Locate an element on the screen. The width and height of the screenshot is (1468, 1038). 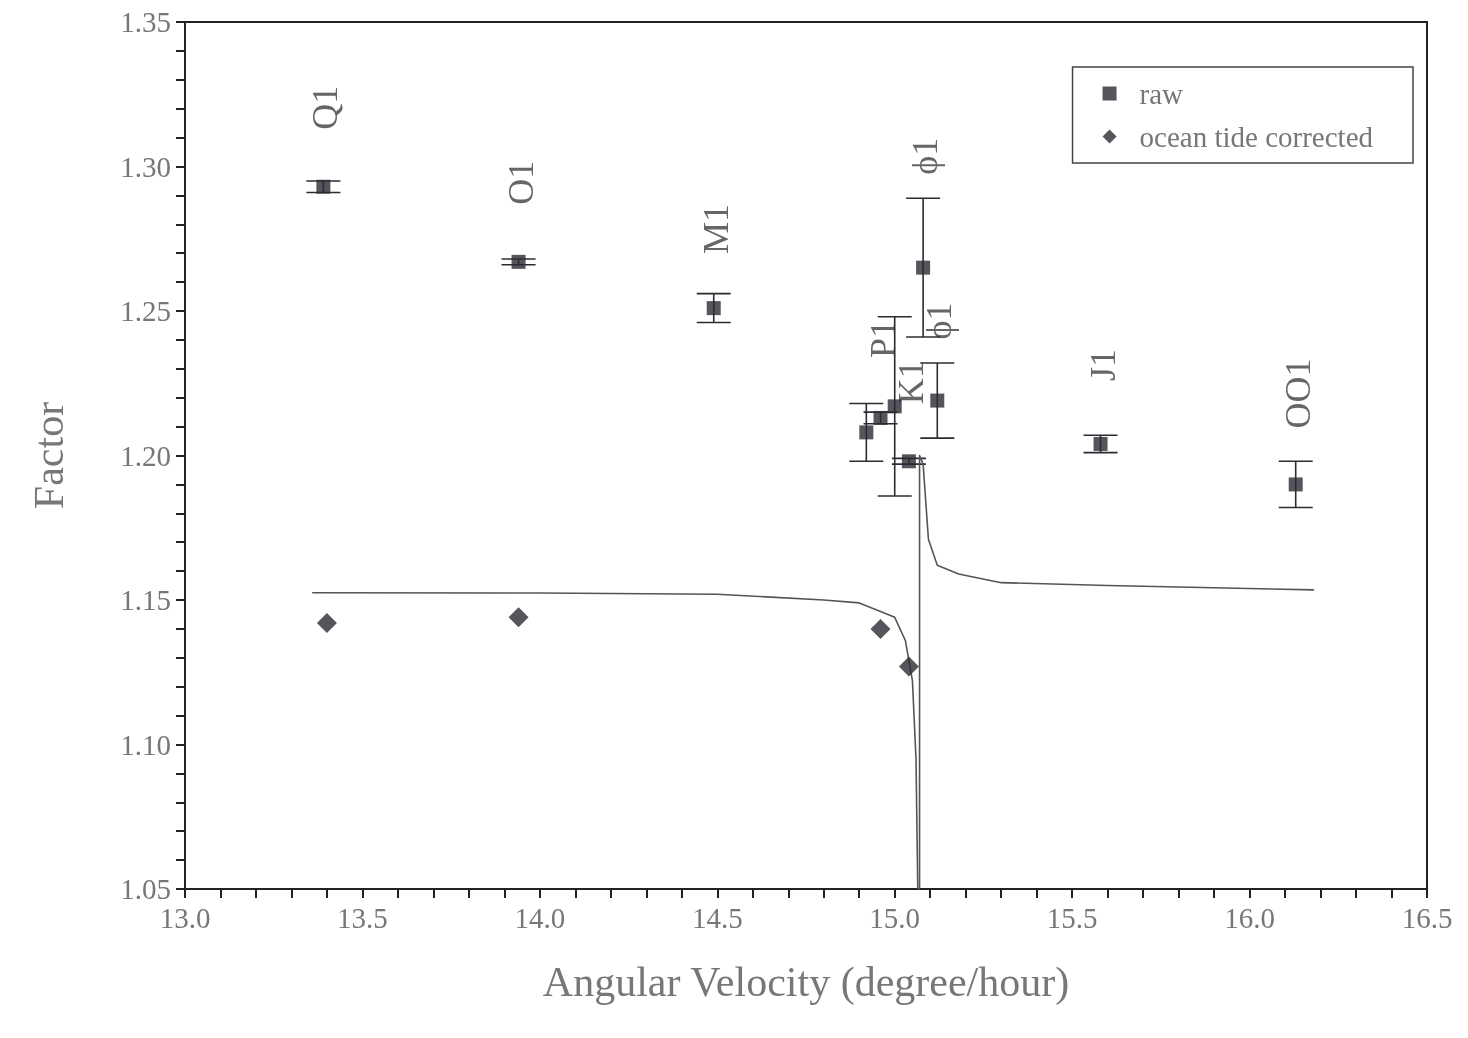
y-tick-label: 1.10 is located at coordinates (145, 744).